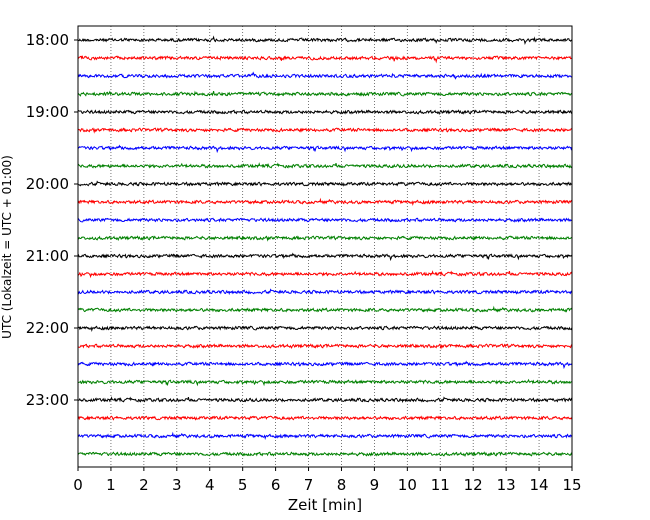  Describe the element at coordinates (52, 220) in the screenshot. I see `y-axis-ticks: 18:00 19:00 20:00 21:00 22:00 23:00` at that location.